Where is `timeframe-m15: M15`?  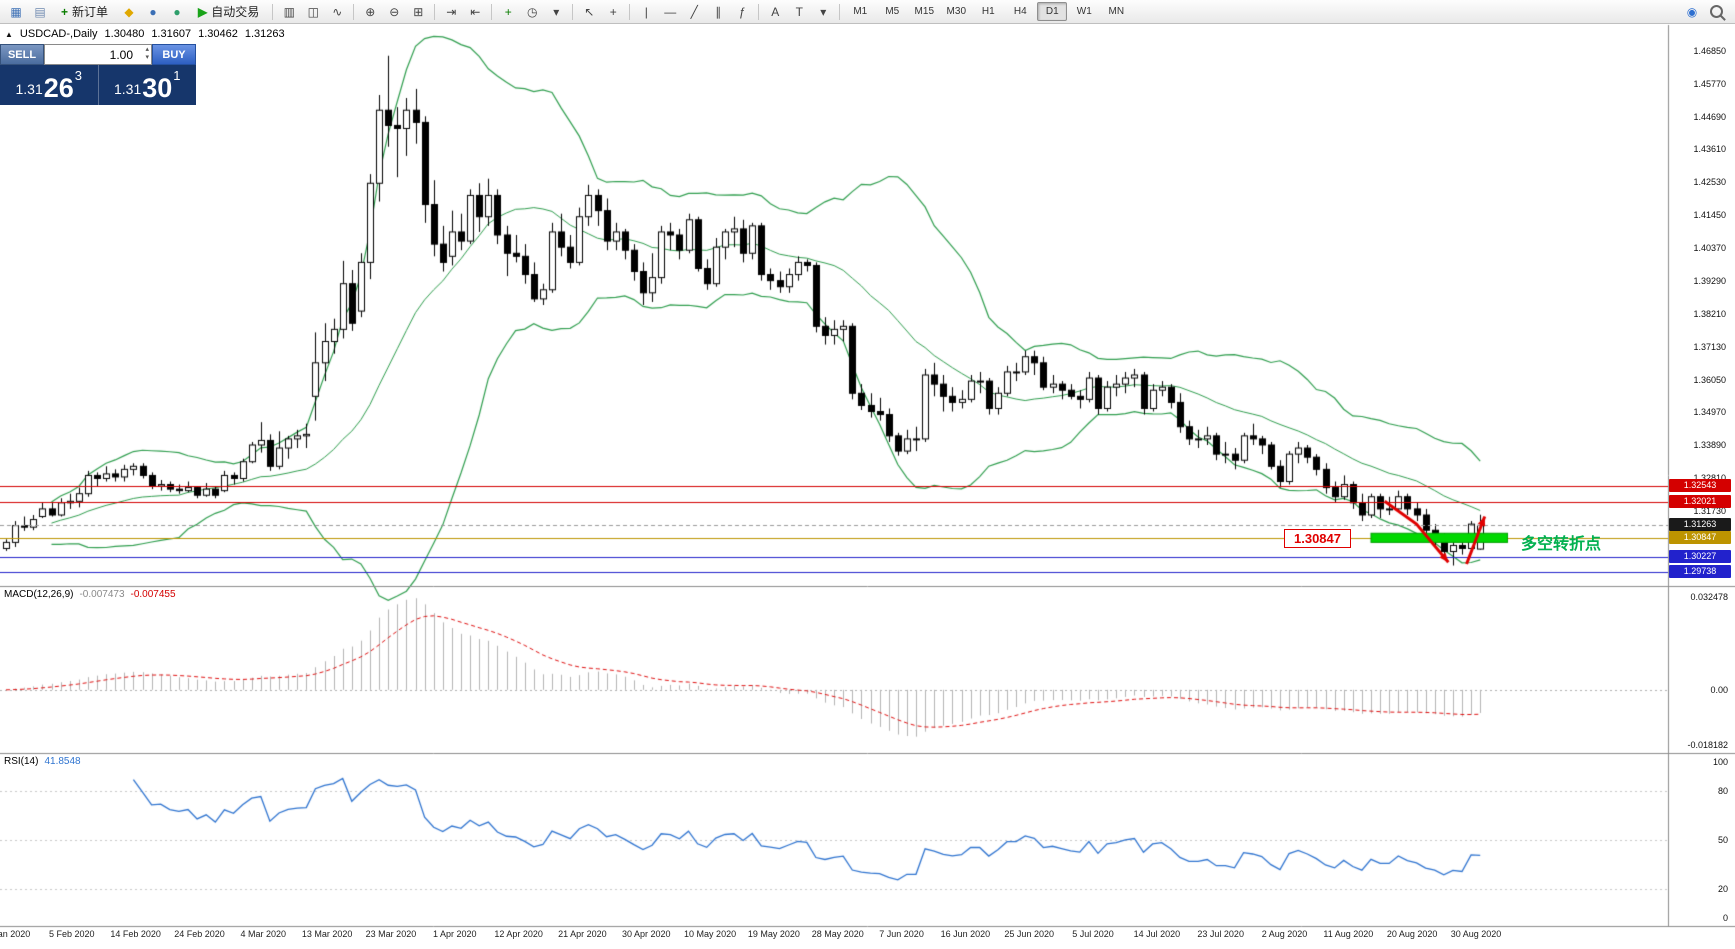
timeframe-m15: M15 is located at coordinates (924, 11).